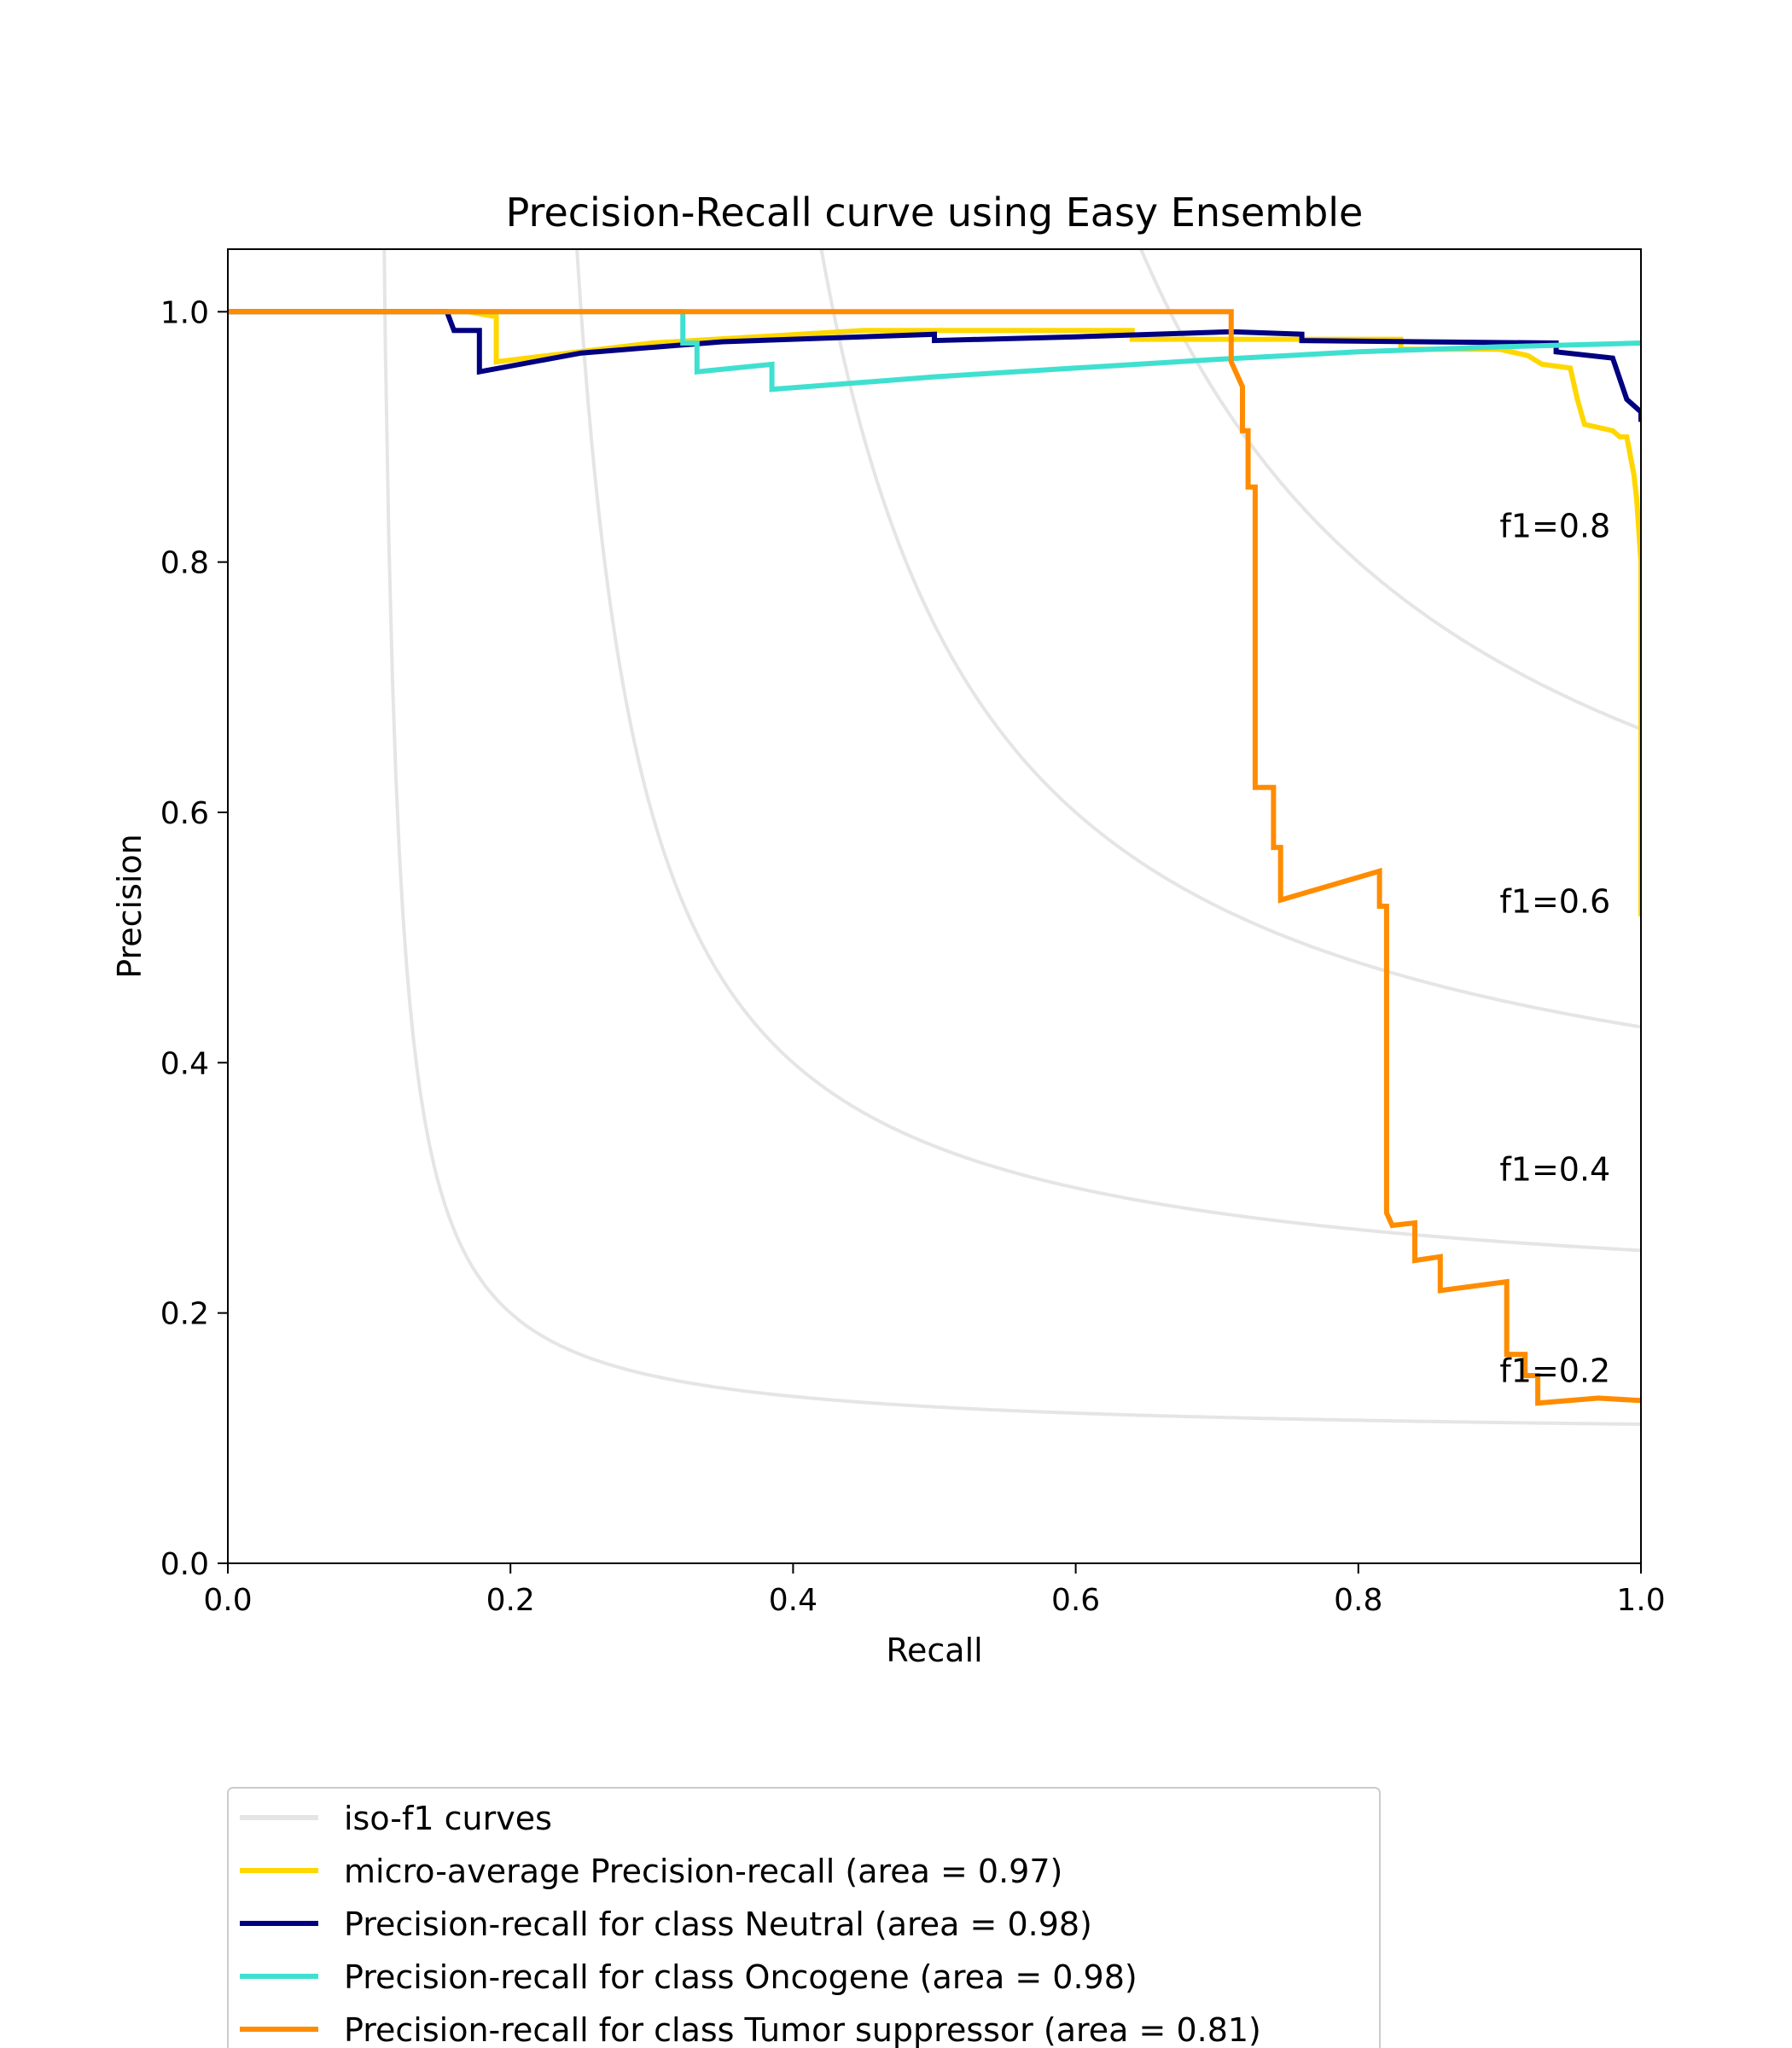 The height and width of the screenshot is (2048, 1792). What do you see at coordinates (511, 1600) in the screenshot?
I see `x-tick-label: 0.2` at bounding box center [511, 1600].